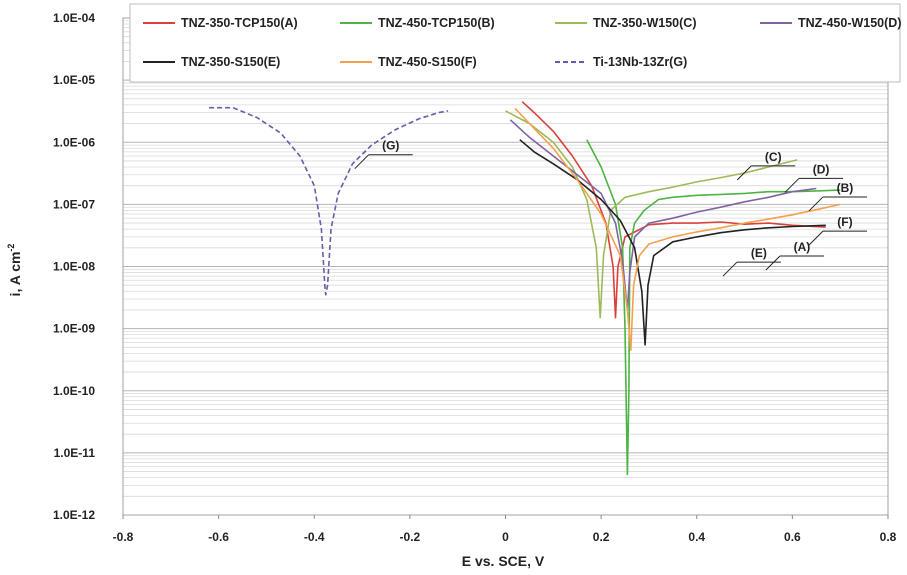 The width and height of the screenshot is (907, 575). What do you see at coordinates (230, 62) in the screenshot?
I see `legend-label-4: TNZ-350-S150(E)` at bounding box center [230, 62].